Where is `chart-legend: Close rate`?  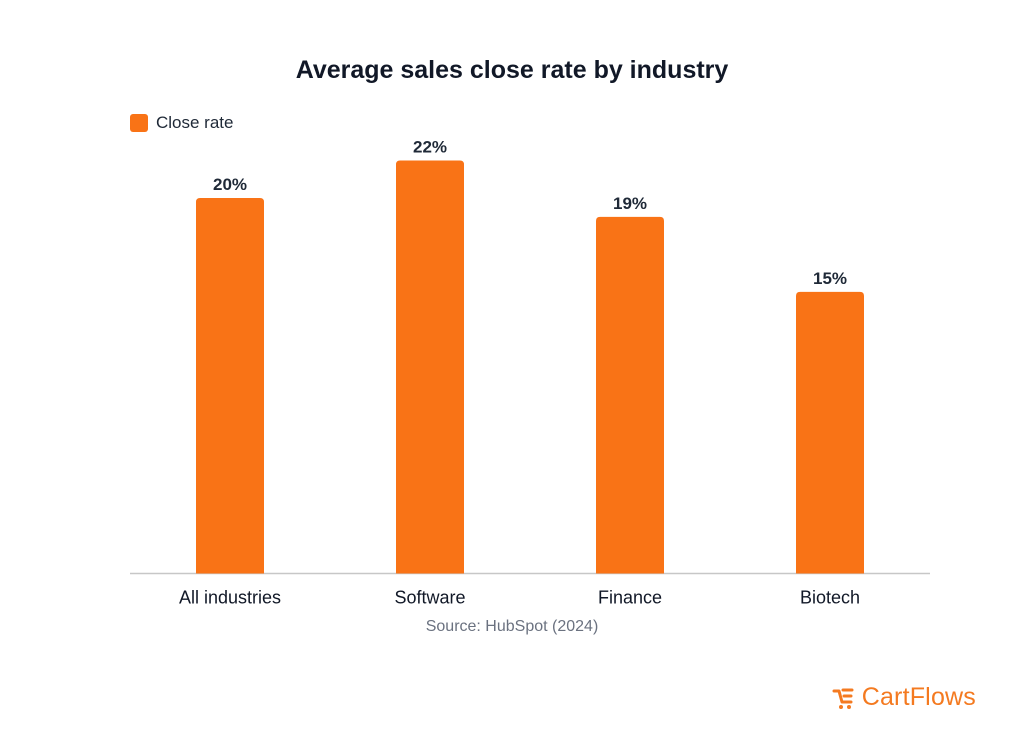
chart-legend: Close rate is located at coordinates (181, 123).